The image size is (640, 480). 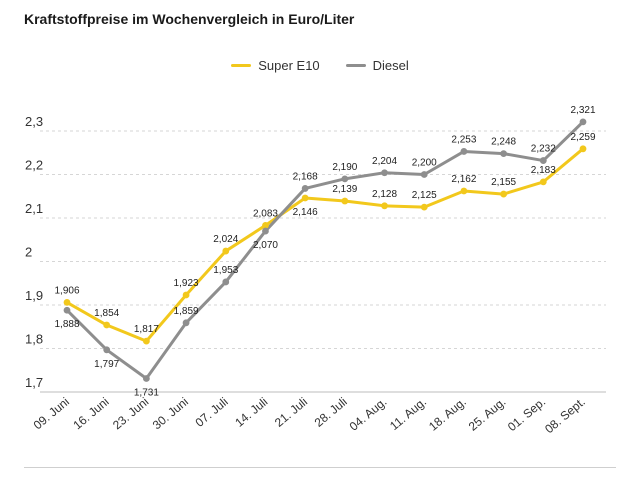 What do you see at coordinates (66, 290) in the screenshot?
I see `data-label-super: 1,906` at bounding box center [66, 290].